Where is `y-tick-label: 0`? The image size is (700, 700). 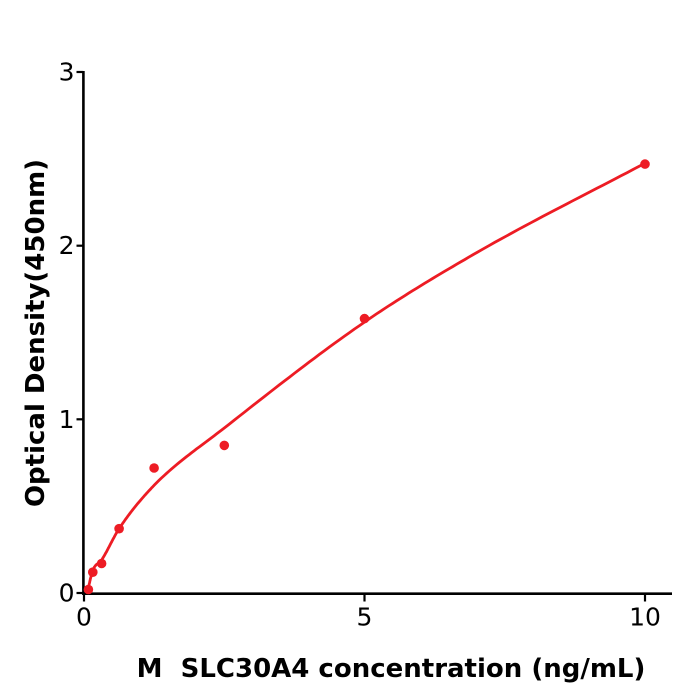 y-tick-label: 0 is located at coordinates (67, 593).